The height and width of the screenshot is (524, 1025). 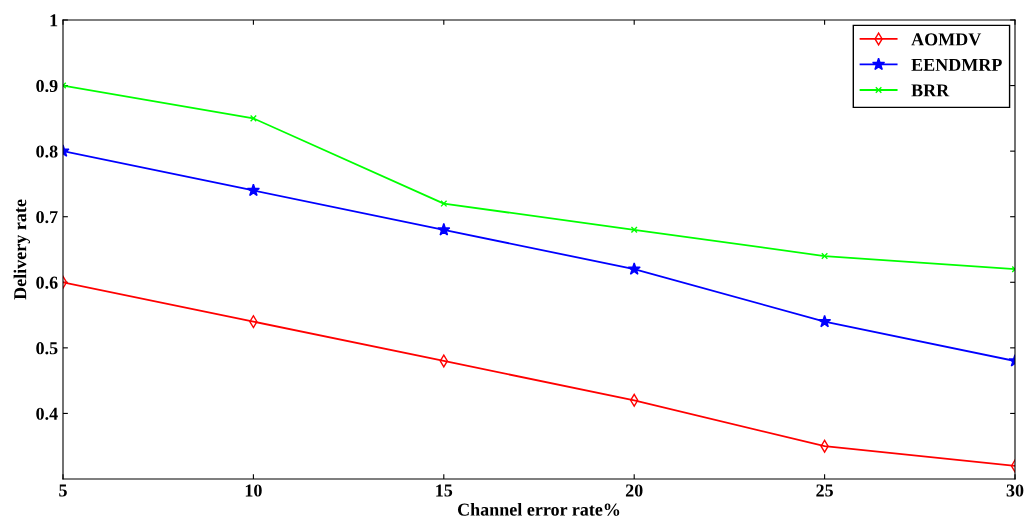 What do you see at coordinates (47, 282) in the screenshot?
I see `y-tick-label: 0.6` at bounding box center [47, 282].